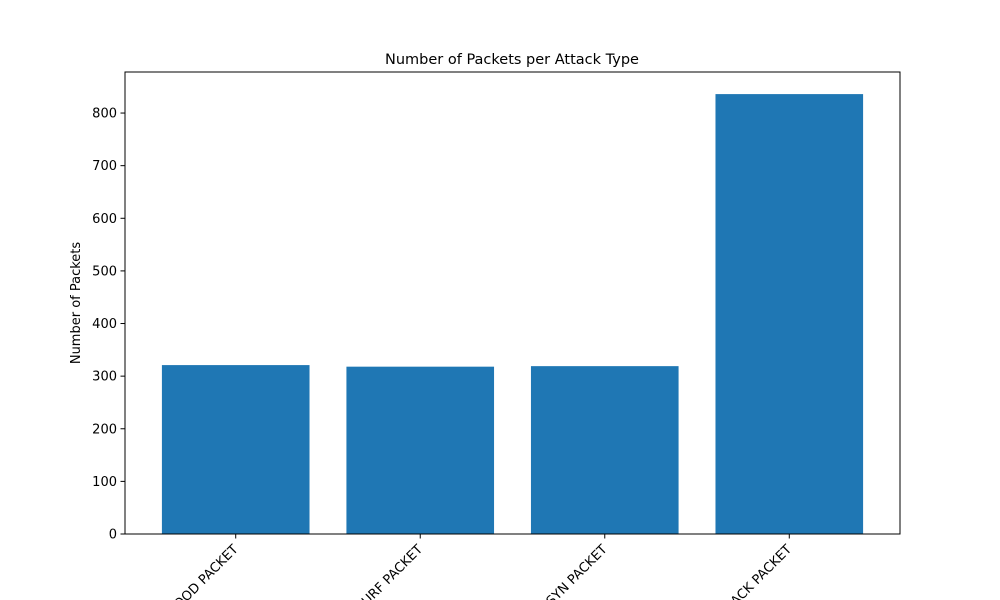 This screenshot has width=1000, height=600. I want to click on bar-smurf-packet, so click(420, 450).